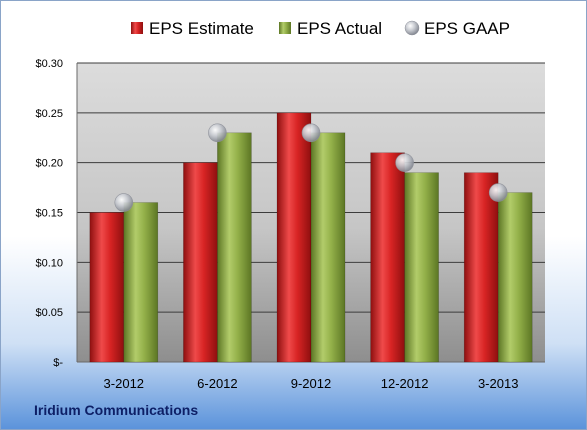 Image resolution: width=587 pixels, height=430 pixels. Describe the element at coordinates (405, 383) in the screenshot. I see `x-tick-label: 12-2012` at that location.